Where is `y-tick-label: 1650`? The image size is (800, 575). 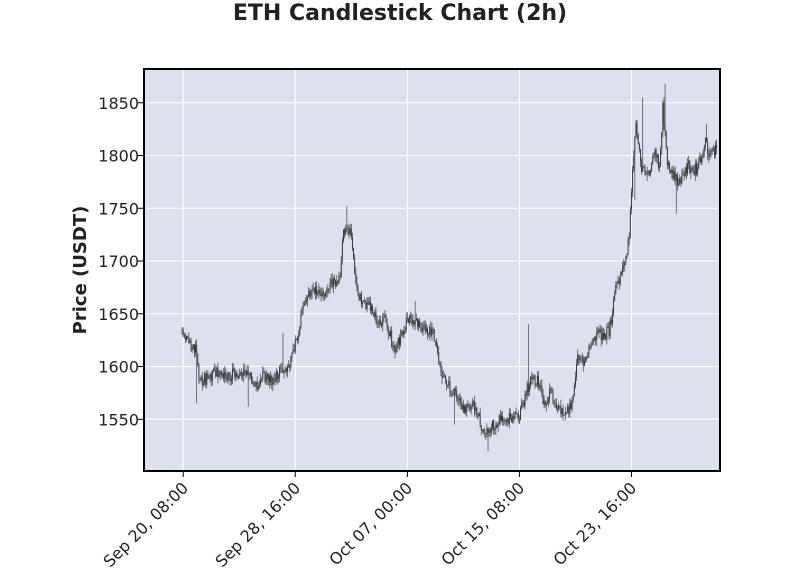 y-tick-label: 1650 is located at coordinates (118, 314).